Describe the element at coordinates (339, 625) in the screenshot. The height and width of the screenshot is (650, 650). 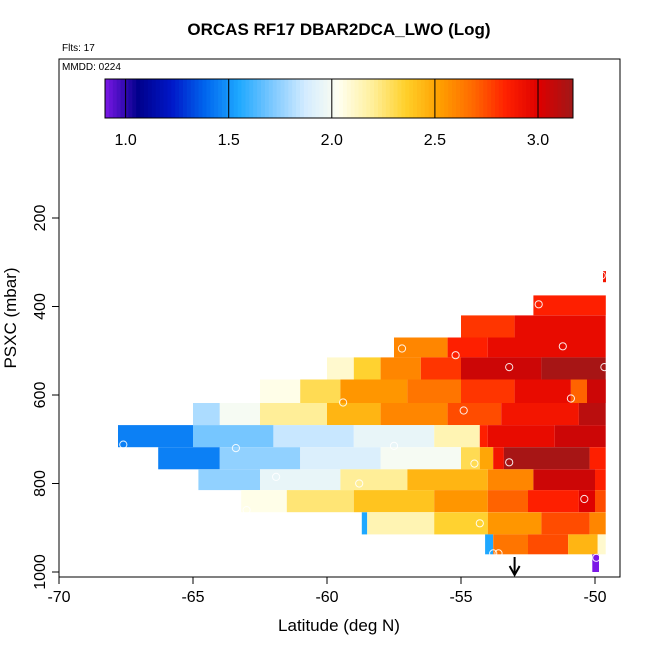
I see `x-axis-label: Latitude (deg N)` at that location.